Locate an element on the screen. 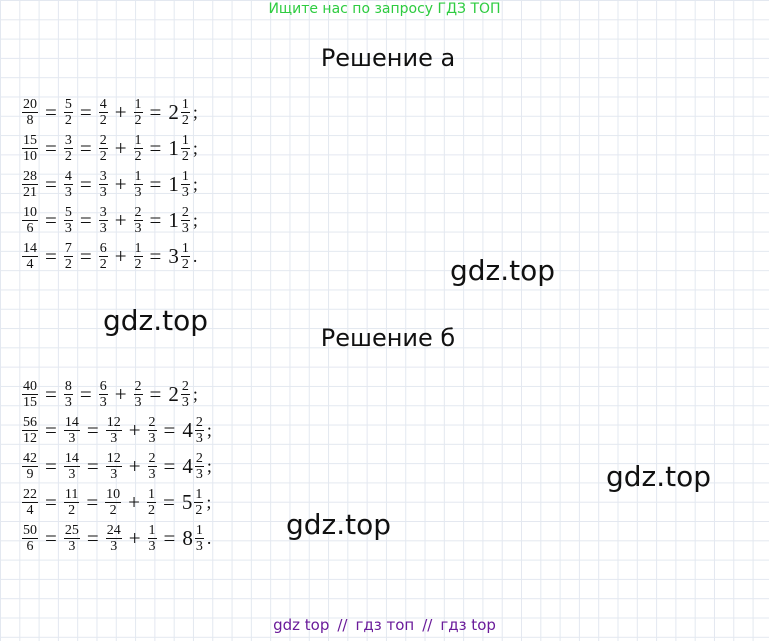 The width and height of the screenshot is (769, 641). fraction: 10 6 is located at coordinates (30, 220).